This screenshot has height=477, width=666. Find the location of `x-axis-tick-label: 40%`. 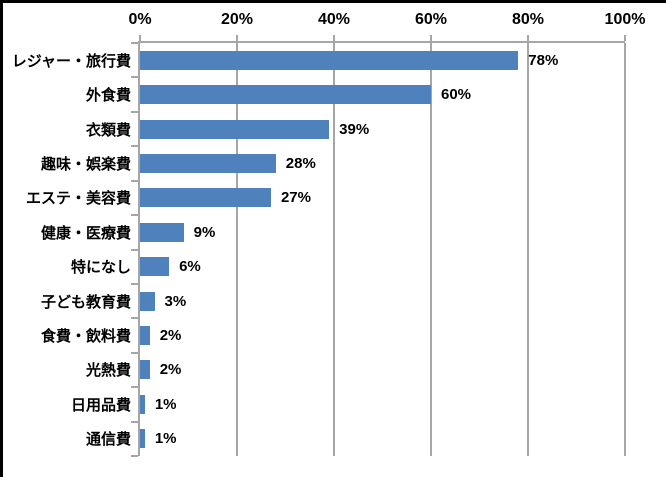

x-axis-tick-label: 40% is located at coordinates (334, 19).